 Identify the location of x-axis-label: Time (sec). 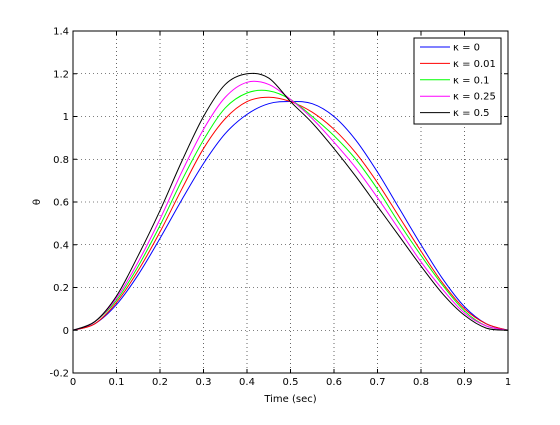
(289, 399).